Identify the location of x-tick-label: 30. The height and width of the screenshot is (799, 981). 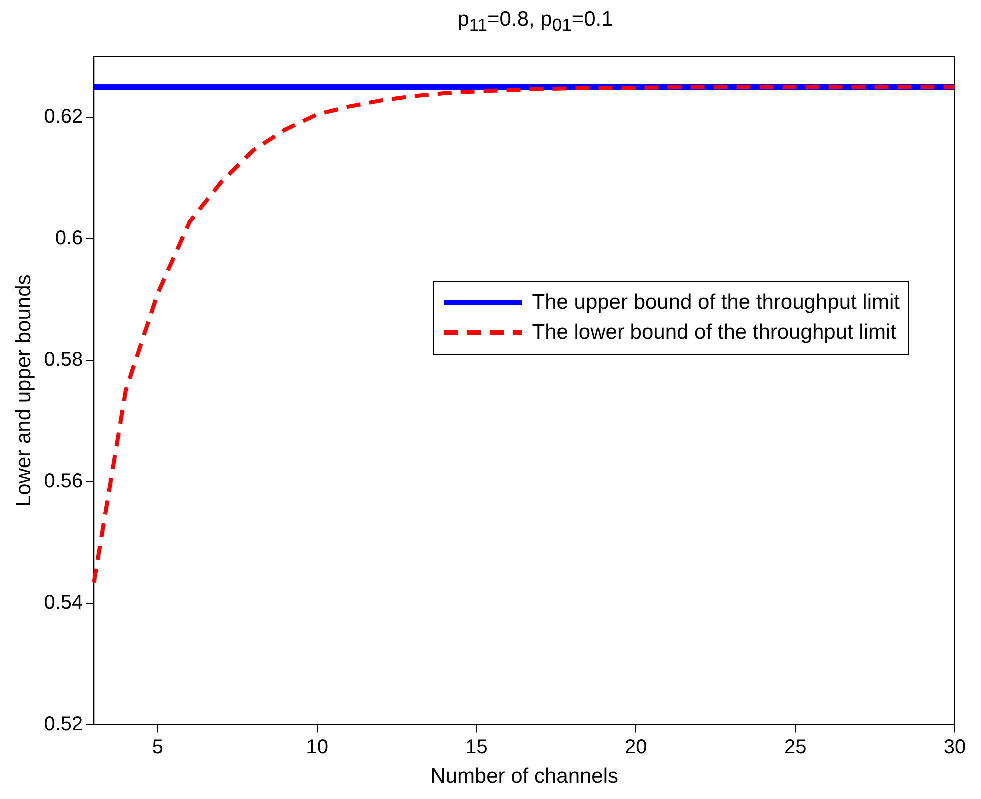
(955, 747).